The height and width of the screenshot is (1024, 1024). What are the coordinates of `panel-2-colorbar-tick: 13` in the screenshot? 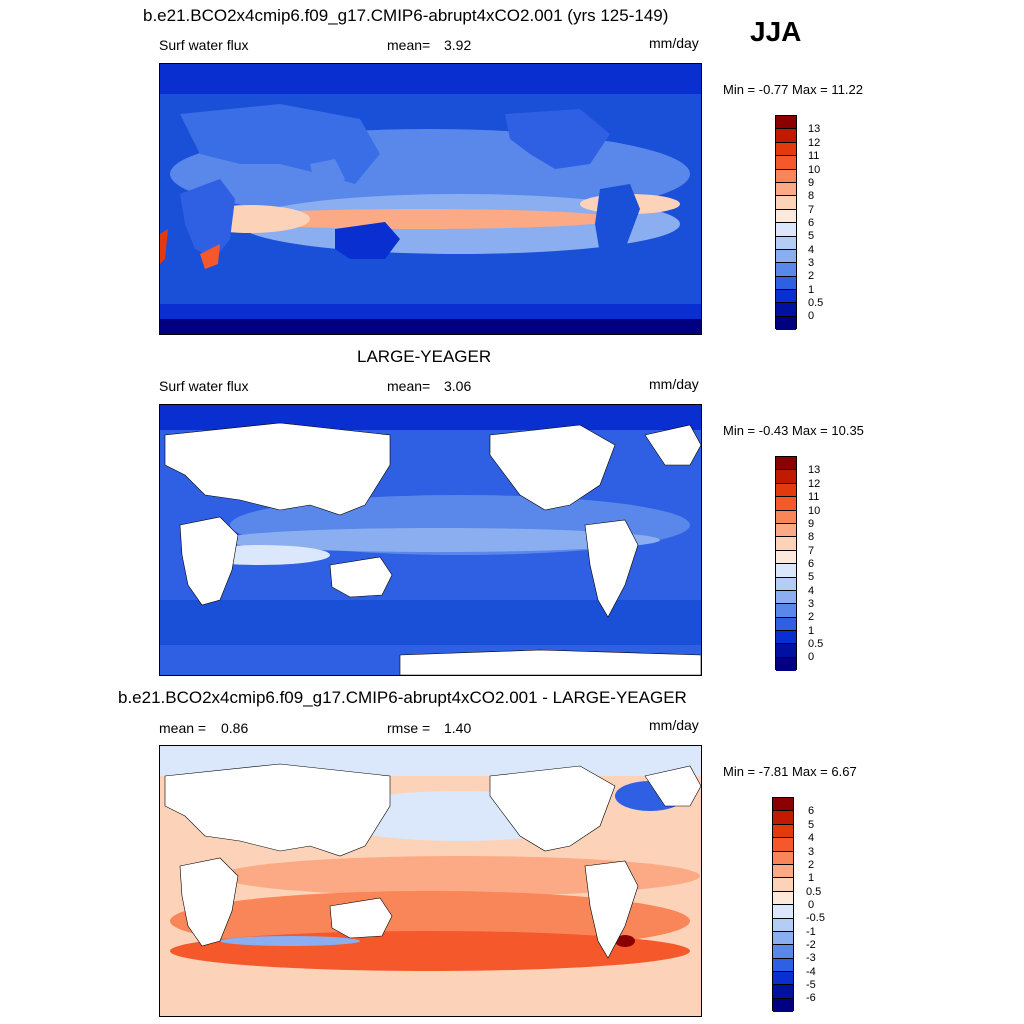 It's located at (814, 470).